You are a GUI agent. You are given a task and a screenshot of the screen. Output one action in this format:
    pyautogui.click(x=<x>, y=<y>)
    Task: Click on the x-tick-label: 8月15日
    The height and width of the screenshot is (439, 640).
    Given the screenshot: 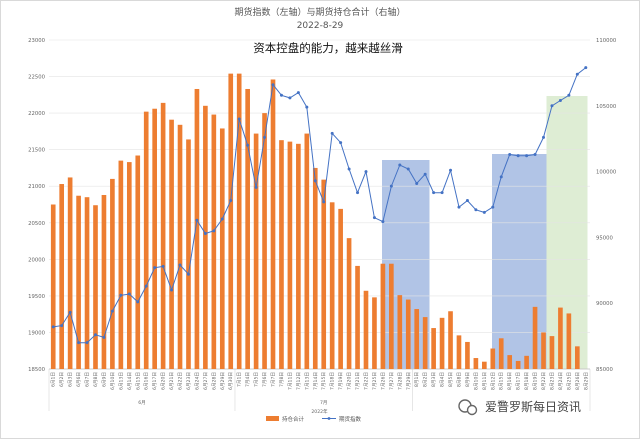 What is the action you would take?
    pyautogui.click(x=502, y=381)
    